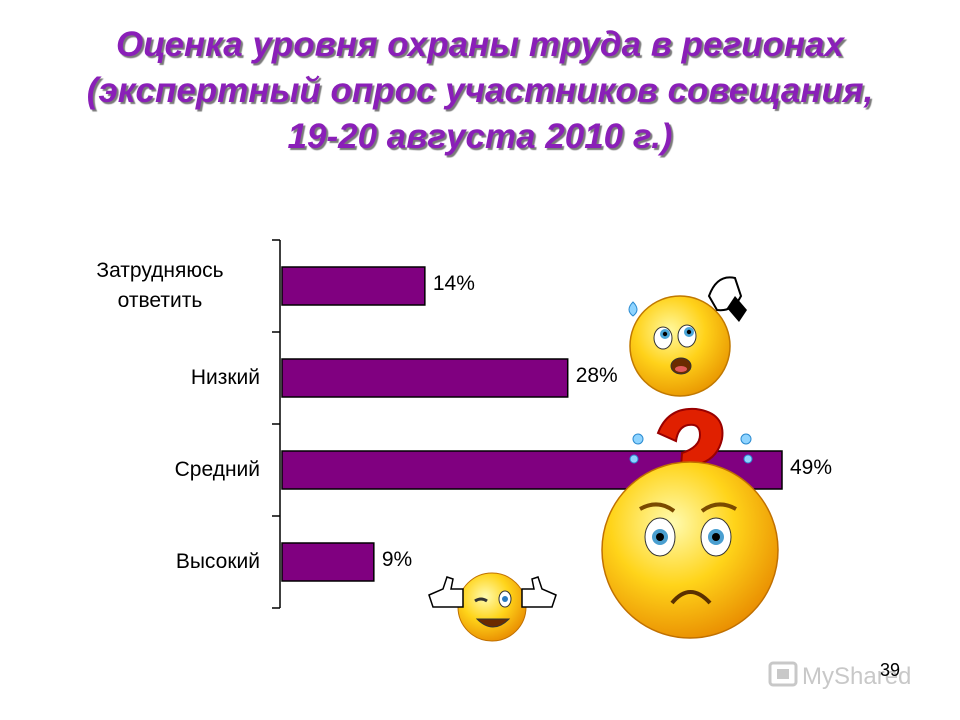 The height and width of the screenshot is (720, 960). Describe the element at coordinates (225, 377) in the screenshot. I see `category-label-line: Низкий` at that location.